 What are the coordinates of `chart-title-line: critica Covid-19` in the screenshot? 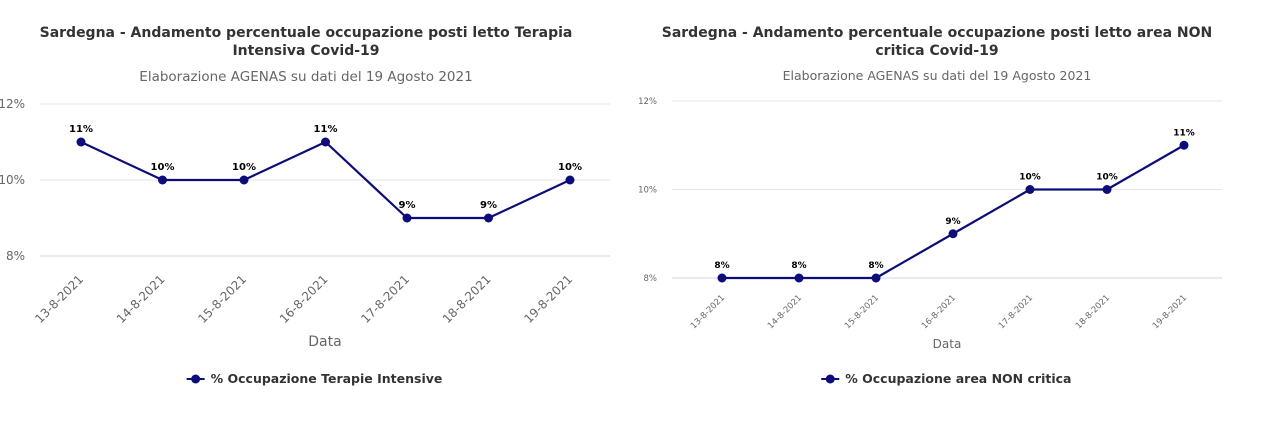 It's located at (936, 51).